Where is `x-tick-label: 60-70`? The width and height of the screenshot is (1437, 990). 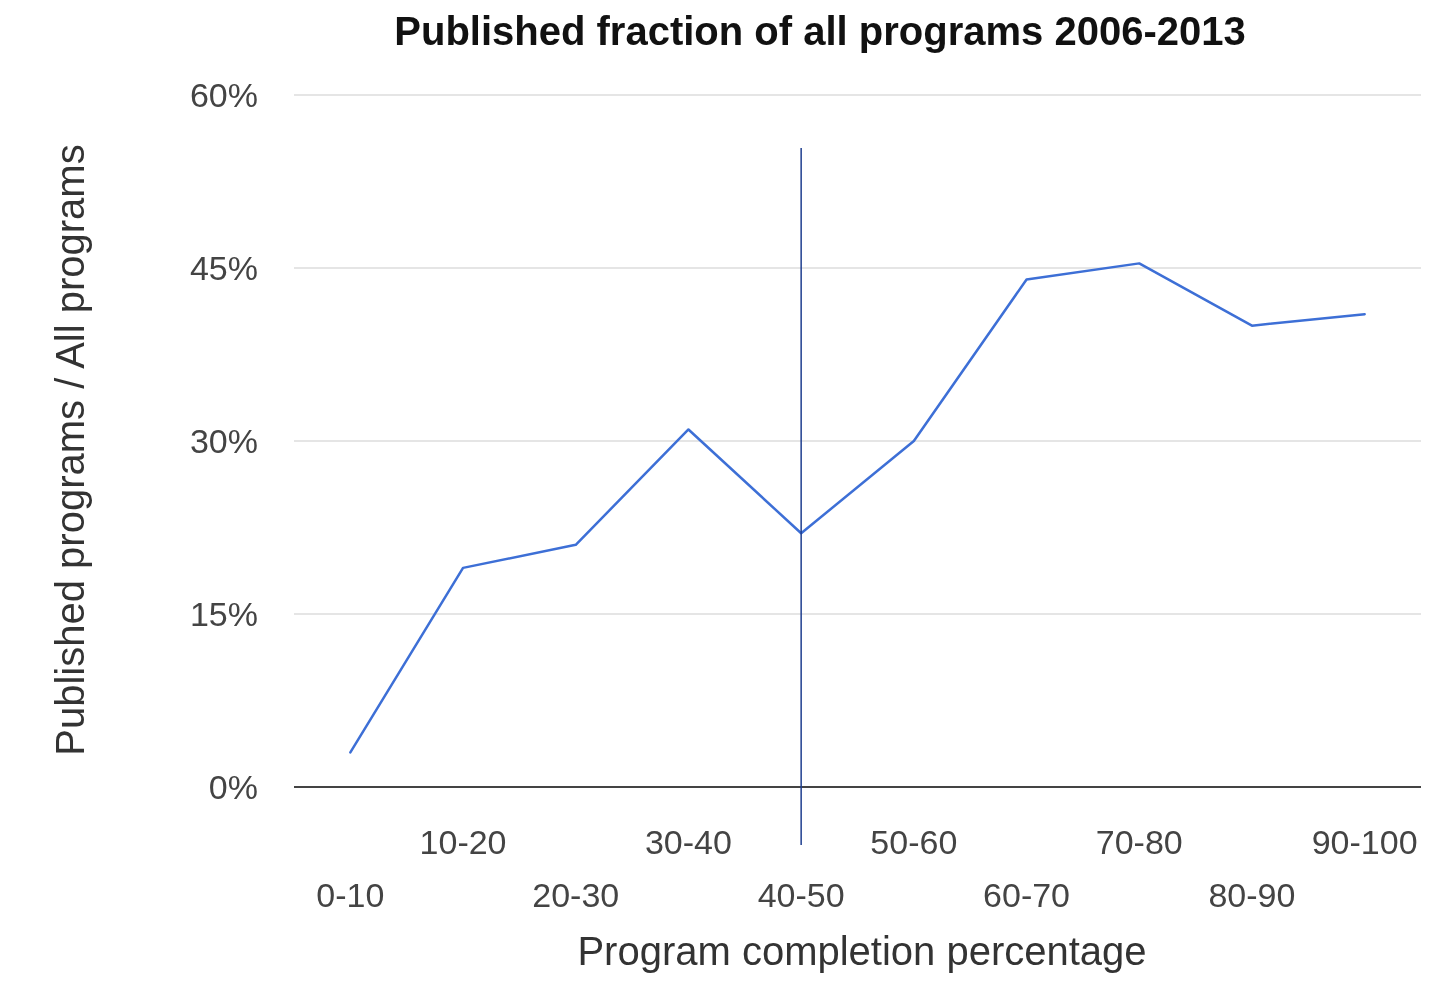
x-tick-label: 60-70 is located at coordinates (1027, 894).